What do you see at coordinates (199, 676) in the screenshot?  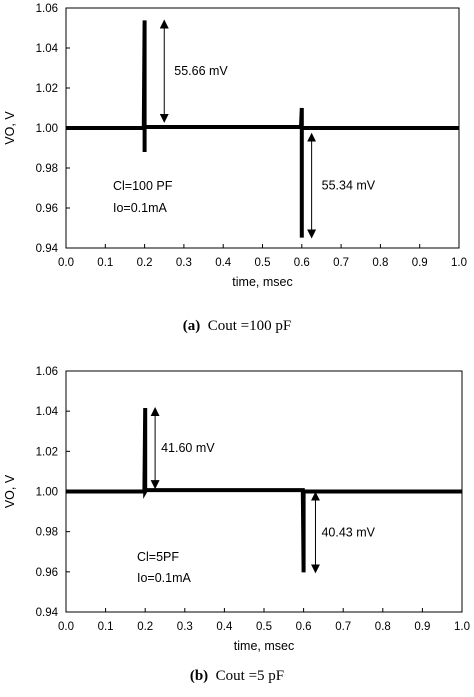 I see `caption-b-label: (b)` at bounding box center [199, 676].